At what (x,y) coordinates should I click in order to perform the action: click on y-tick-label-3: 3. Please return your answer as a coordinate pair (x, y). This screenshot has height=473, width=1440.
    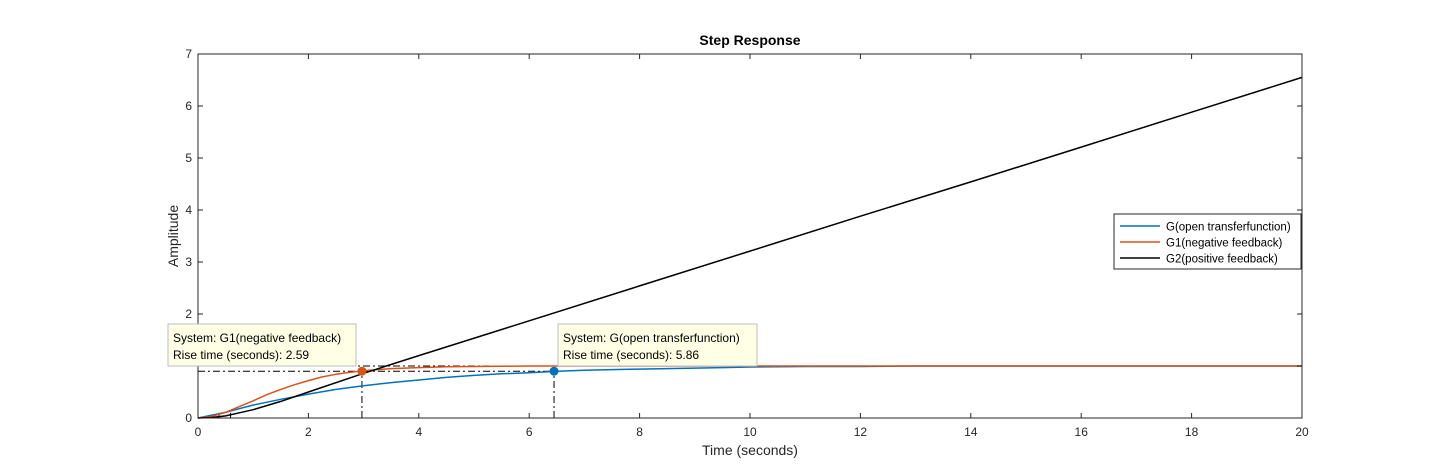
    Looking at the image, I should click on (188, 262).